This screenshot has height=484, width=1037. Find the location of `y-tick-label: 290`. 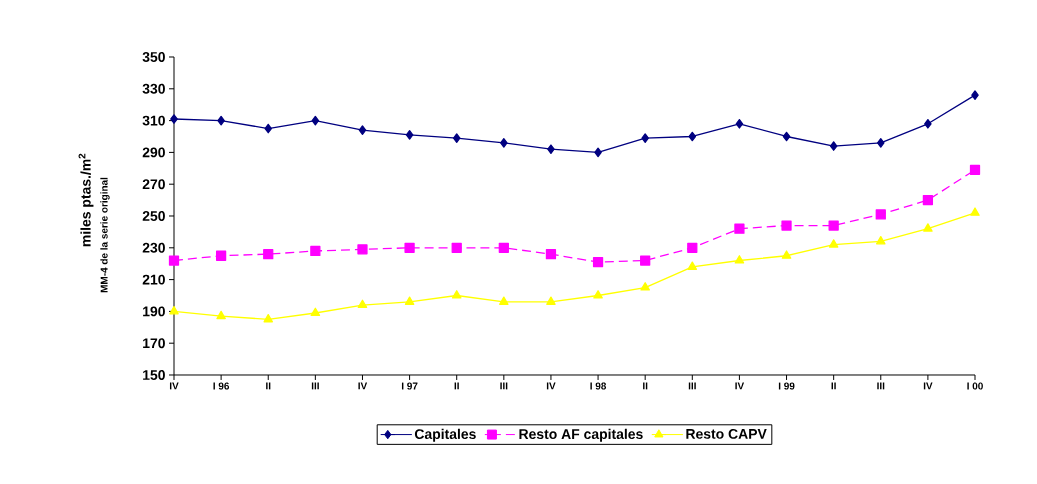

y-tick-label: 290 is located at coordinates (153, 152).